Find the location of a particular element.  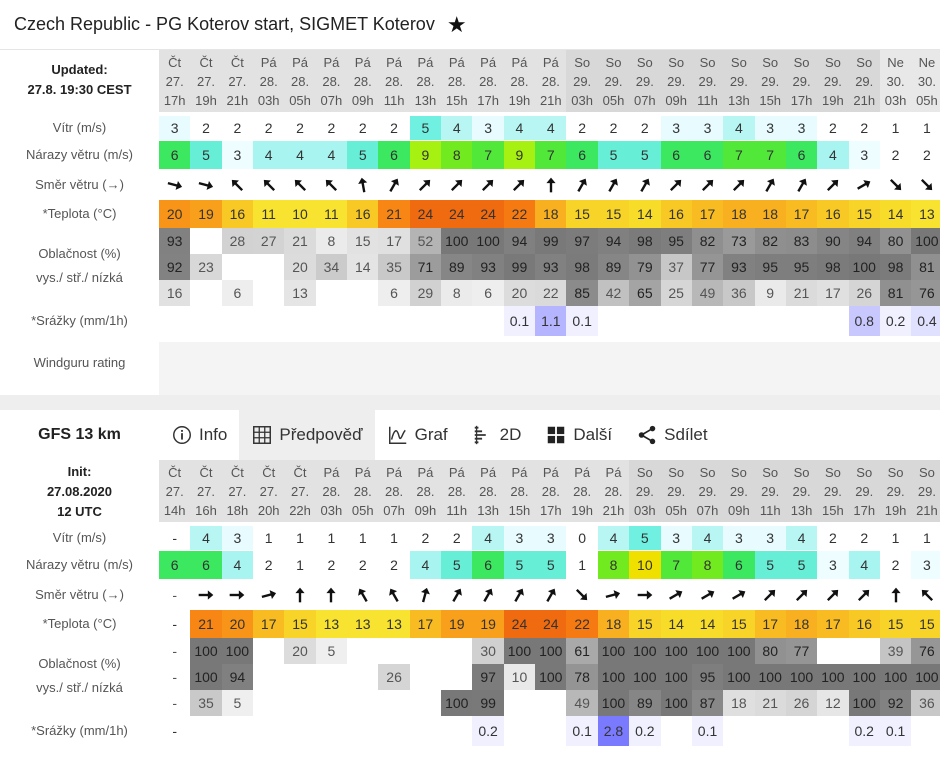

cloud-high-cell: 94 is located at coordinates (864, 241).